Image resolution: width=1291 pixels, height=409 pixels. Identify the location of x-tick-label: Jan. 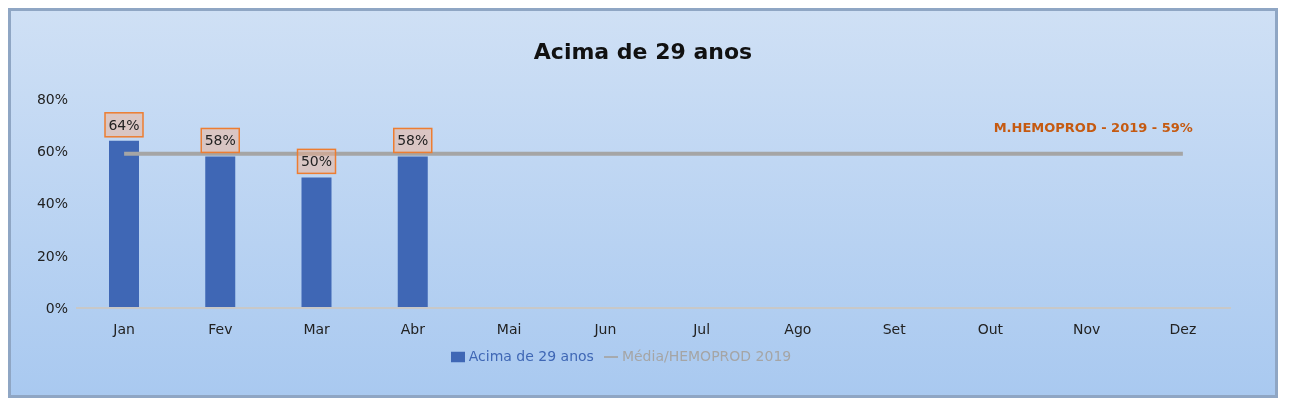
(123, 328).